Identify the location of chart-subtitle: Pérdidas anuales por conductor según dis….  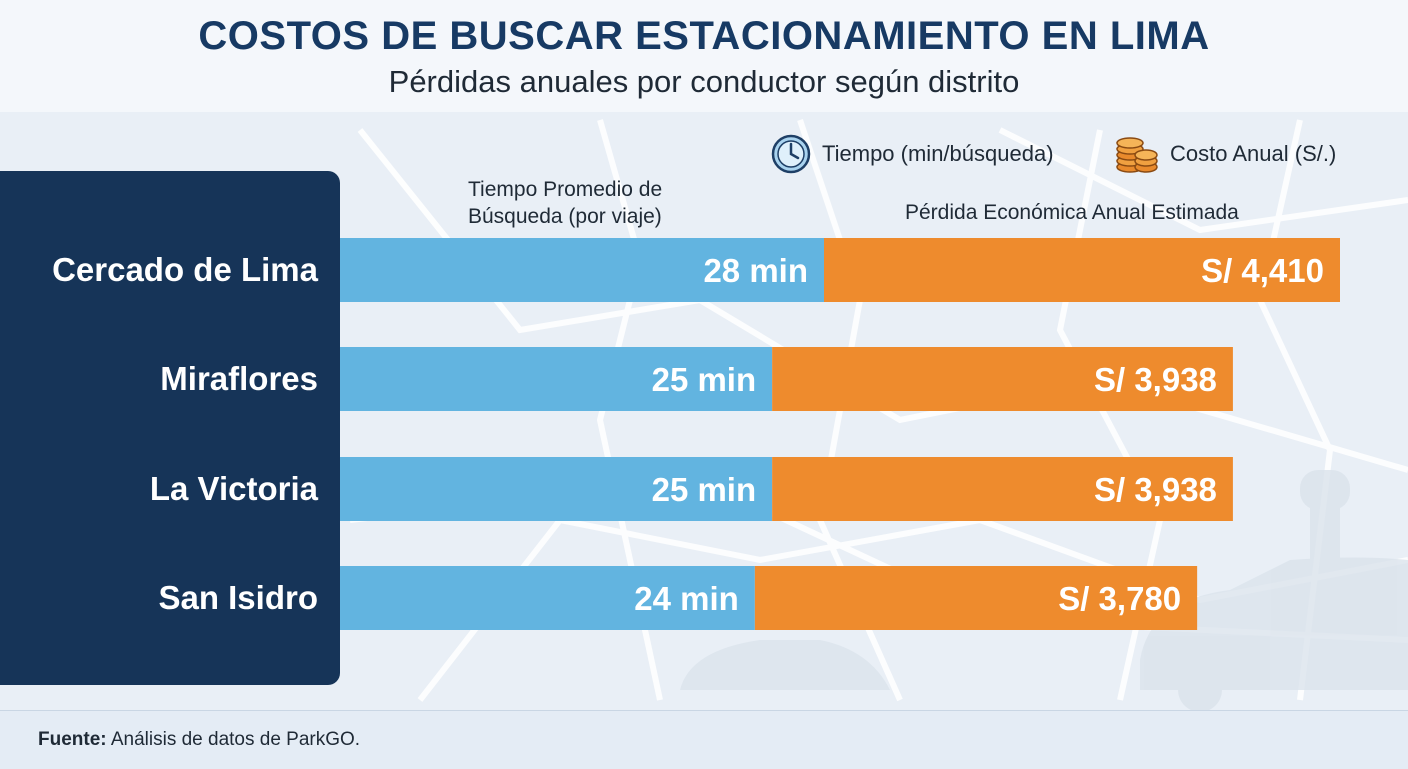
(704, 81).